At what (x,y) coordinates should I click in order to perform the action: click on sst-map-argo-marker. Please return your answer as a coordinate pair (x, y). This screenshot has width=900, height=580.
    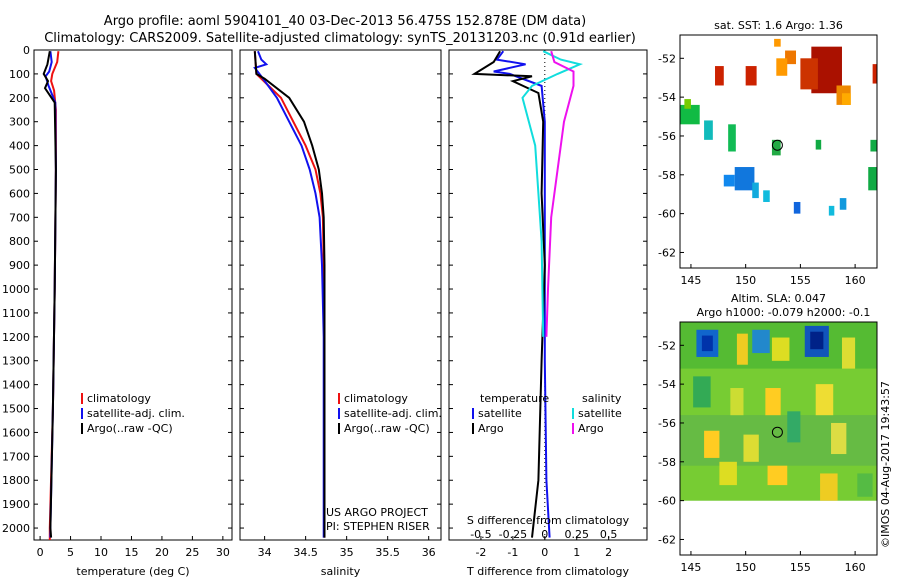
    Looking at the image, I should click on (777, 145).